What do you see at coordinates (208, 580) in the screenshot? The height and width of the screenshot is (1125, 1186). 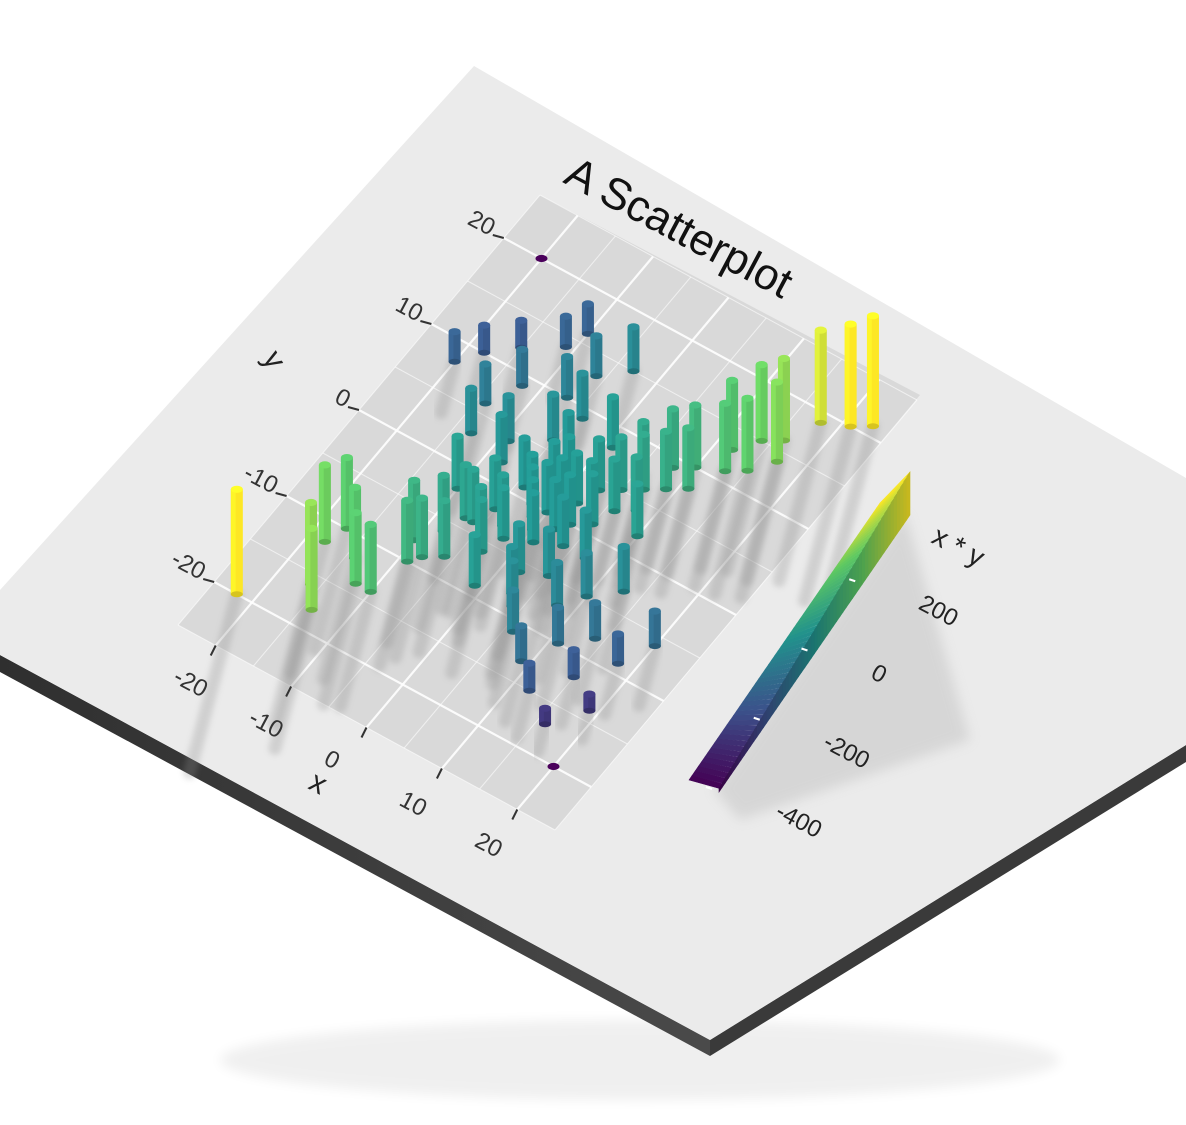 I see `y-tick-mark` at bounding box center [208, 580].